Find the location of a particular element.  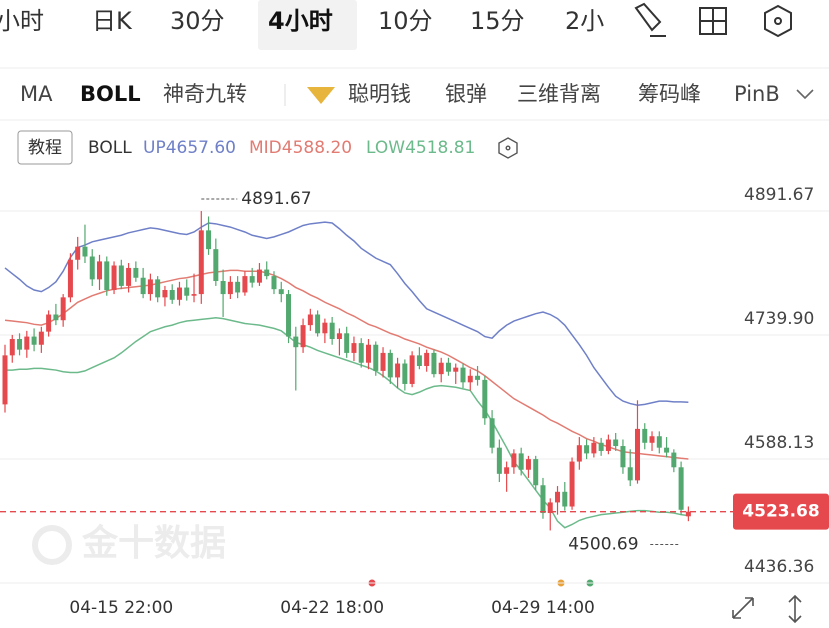

fullscreen-icon is located at coordinates (743, 608).